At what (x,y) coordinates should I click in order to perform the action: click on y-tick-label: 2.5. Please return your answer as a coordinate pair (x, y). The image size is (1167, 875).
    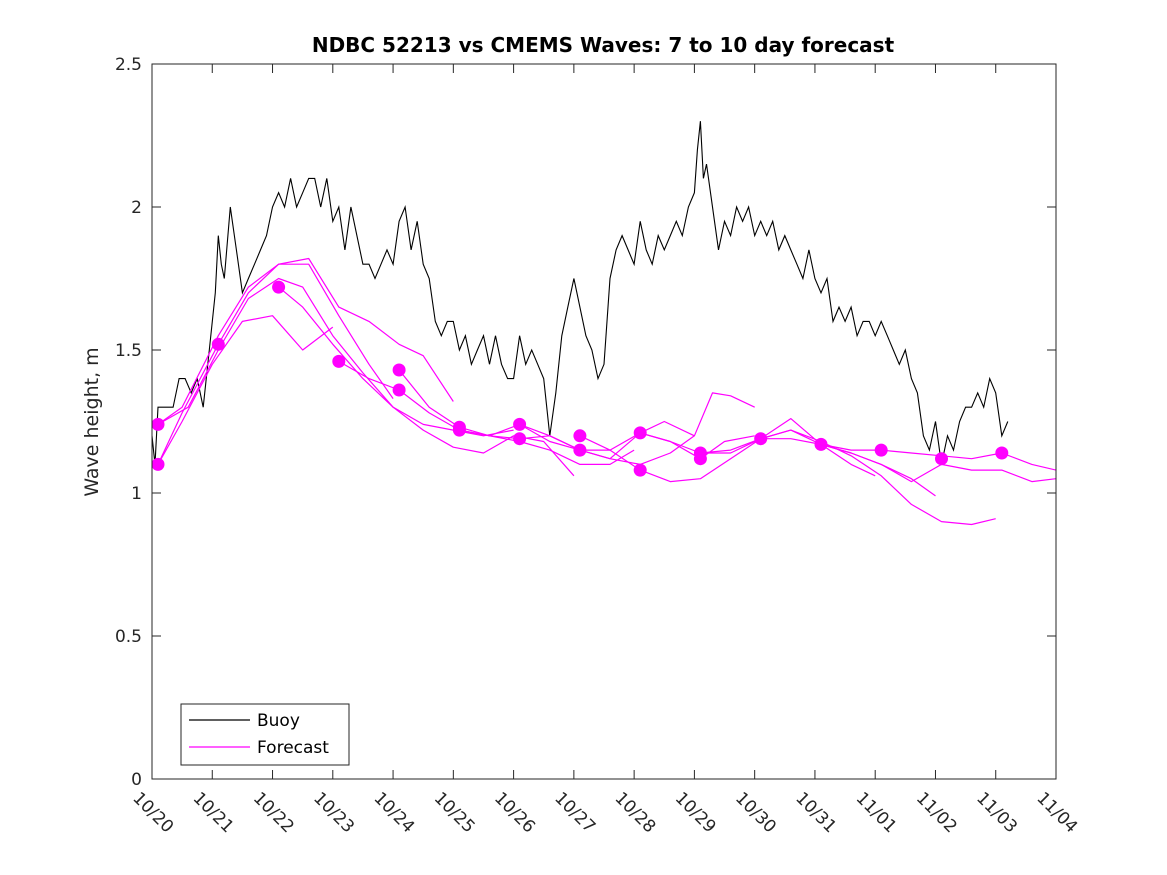
    Looking at the image, I should click on (128, 65).